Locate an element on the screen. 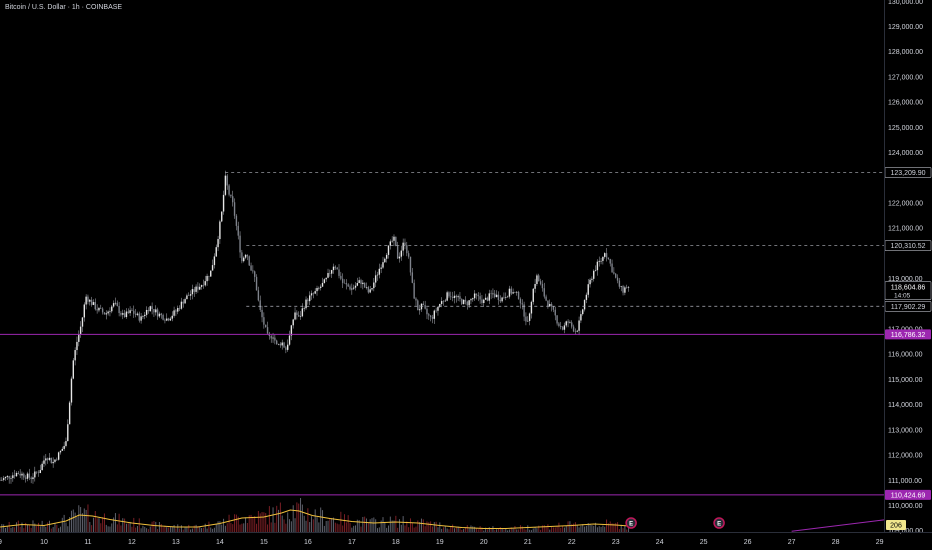  price-tick-label: 128,000.00 is located at coordinates (905, 52).